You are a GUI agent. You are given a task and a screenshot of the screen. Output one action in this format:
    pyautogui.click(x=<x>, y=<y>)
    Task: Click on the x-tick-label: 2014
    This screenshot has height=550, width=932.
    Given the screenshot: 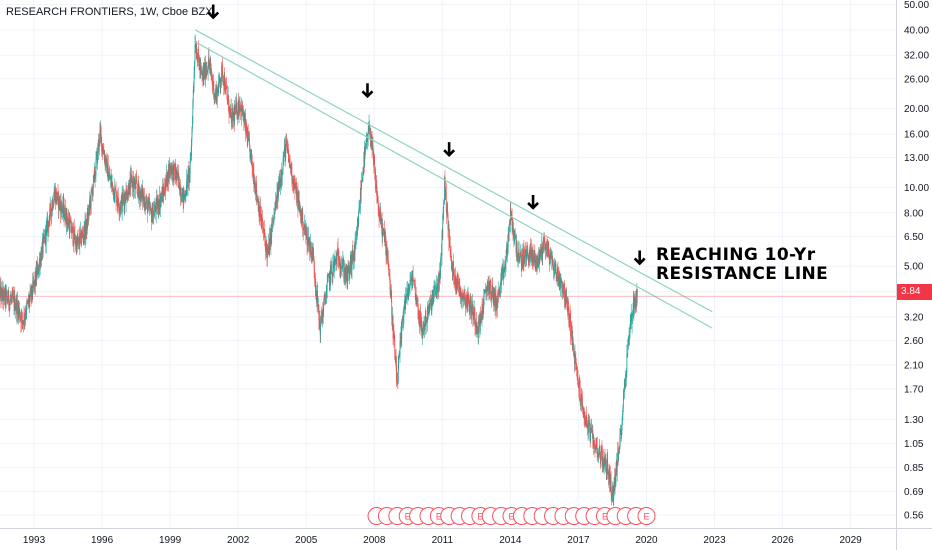 What is the action you would take?
    pyautogui.click(x=510, y=540)
    